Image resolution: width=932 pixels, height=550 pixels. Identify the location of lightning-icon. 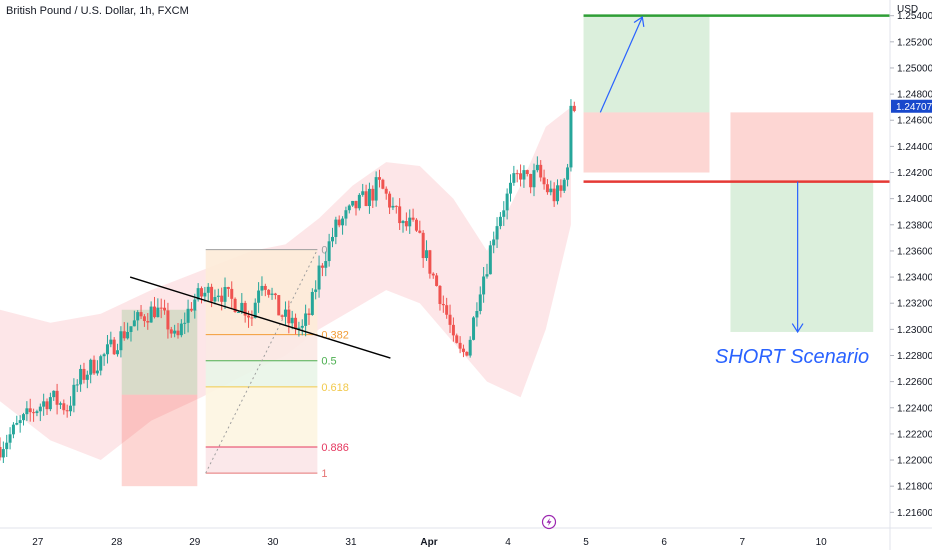
(549, 522).